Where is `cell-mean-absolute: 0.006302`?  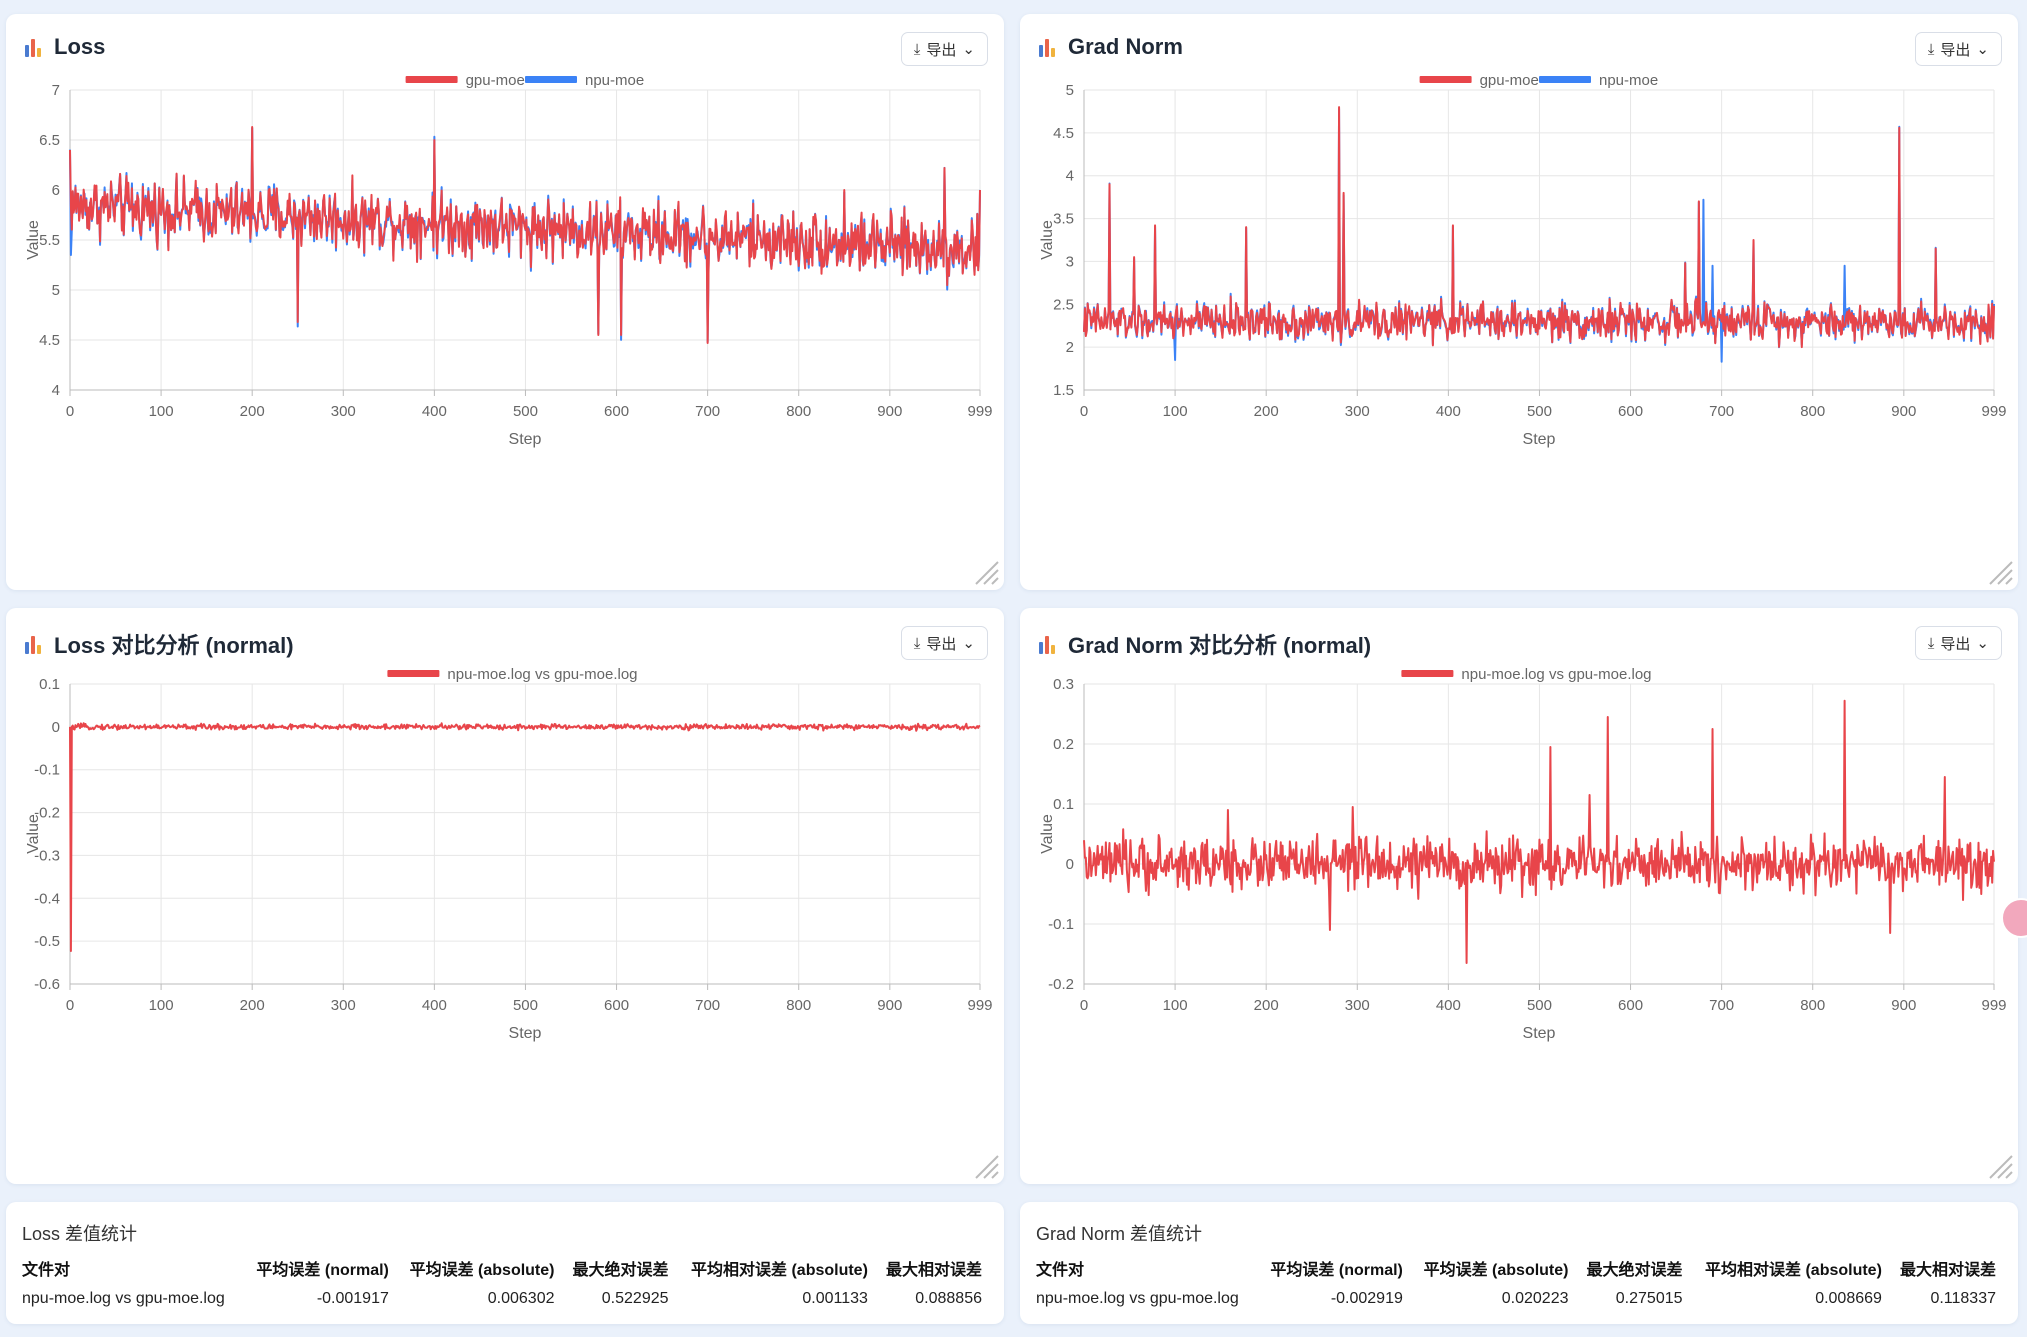
cell-mean-absolute: 0.006302 is located at coordinates (521, 1298).